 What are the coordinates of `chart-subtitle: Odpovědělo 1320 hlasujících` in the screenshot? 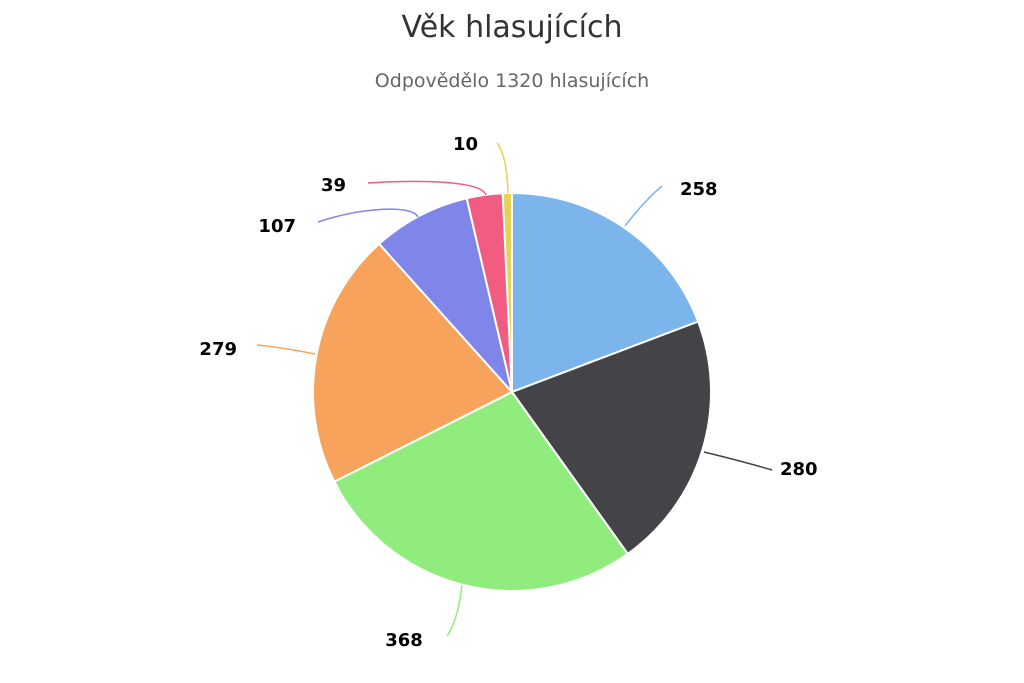 It's located at (512, 81).